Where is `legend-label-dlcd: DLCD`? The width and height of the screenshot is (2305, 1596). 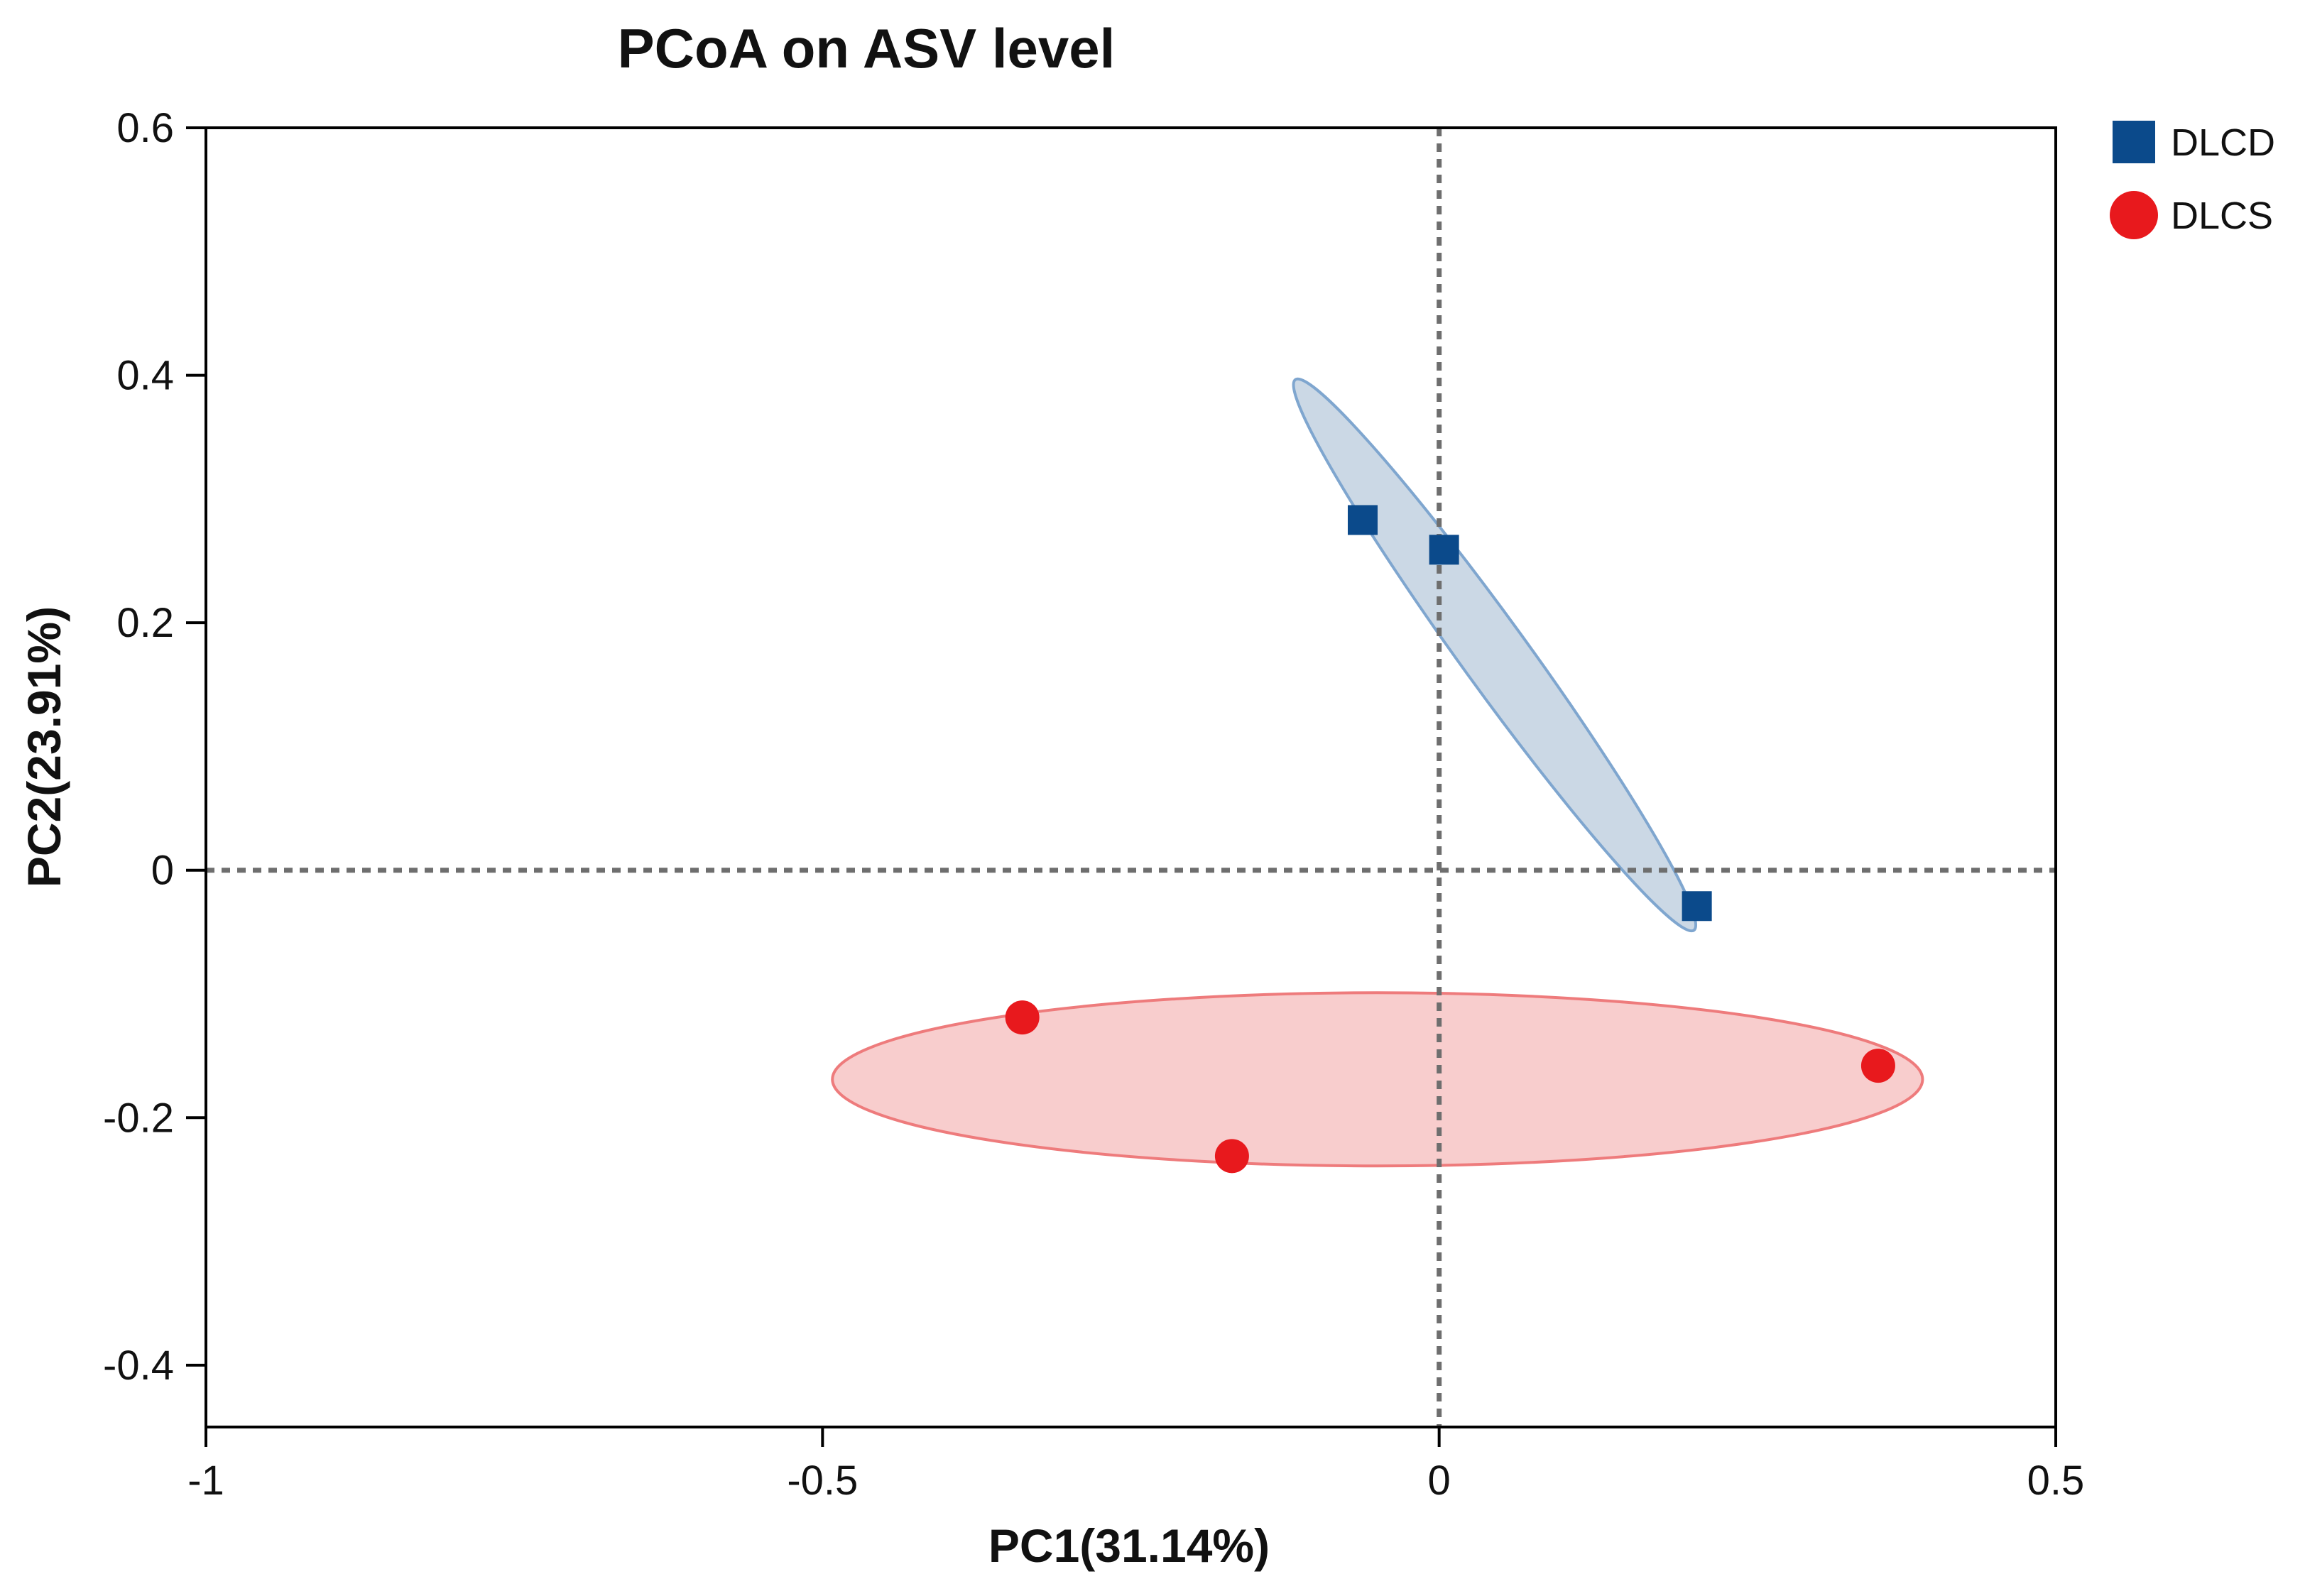
legend-label-dlcd: DLCD is located at coordinates (2223, 142).